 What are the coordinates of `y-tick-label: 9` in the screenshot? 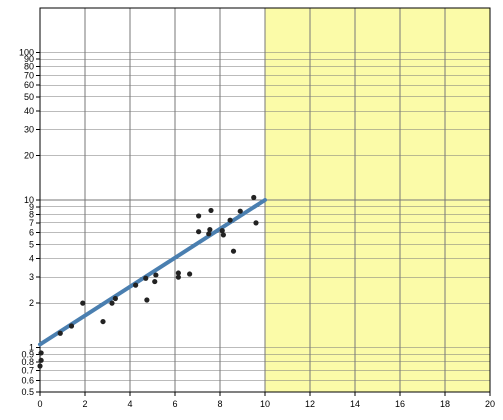 It's located at (31, 207).